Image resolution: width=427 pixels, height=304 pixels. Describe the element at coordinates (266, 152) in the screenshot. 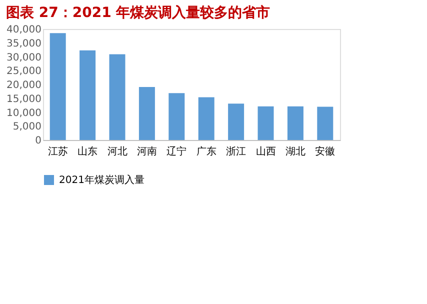

I see `x-tick-label: 山西` at that location.